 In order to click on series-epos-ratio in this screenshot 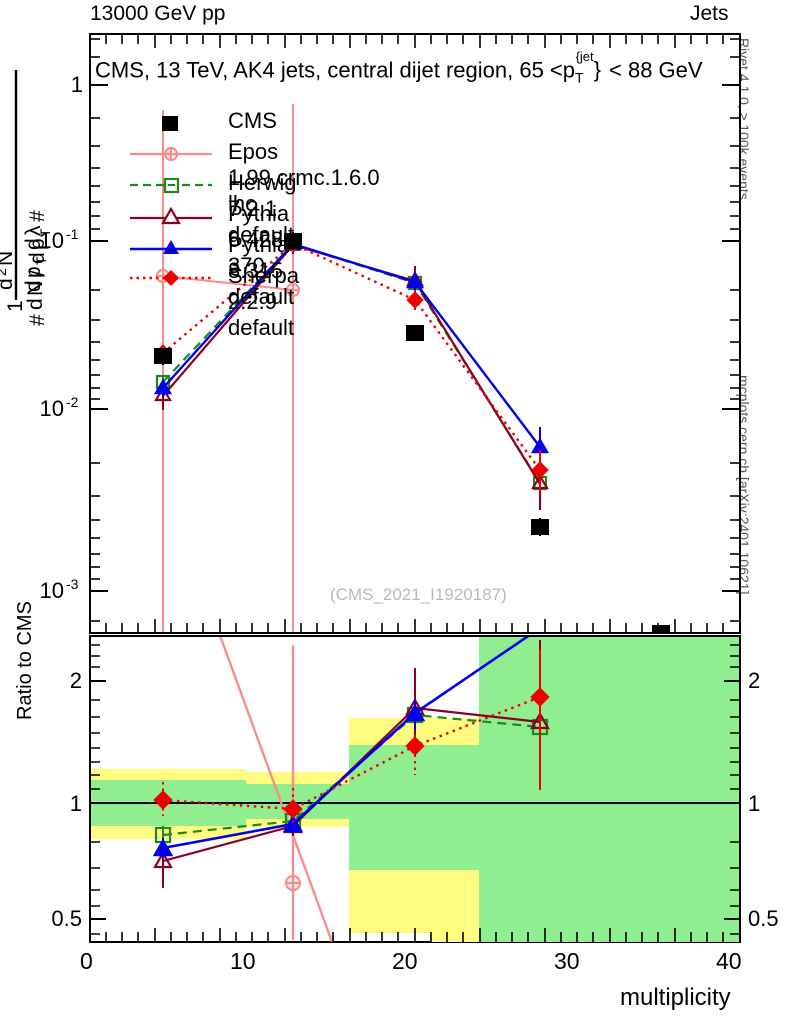, I will do `click(276, 789)`.